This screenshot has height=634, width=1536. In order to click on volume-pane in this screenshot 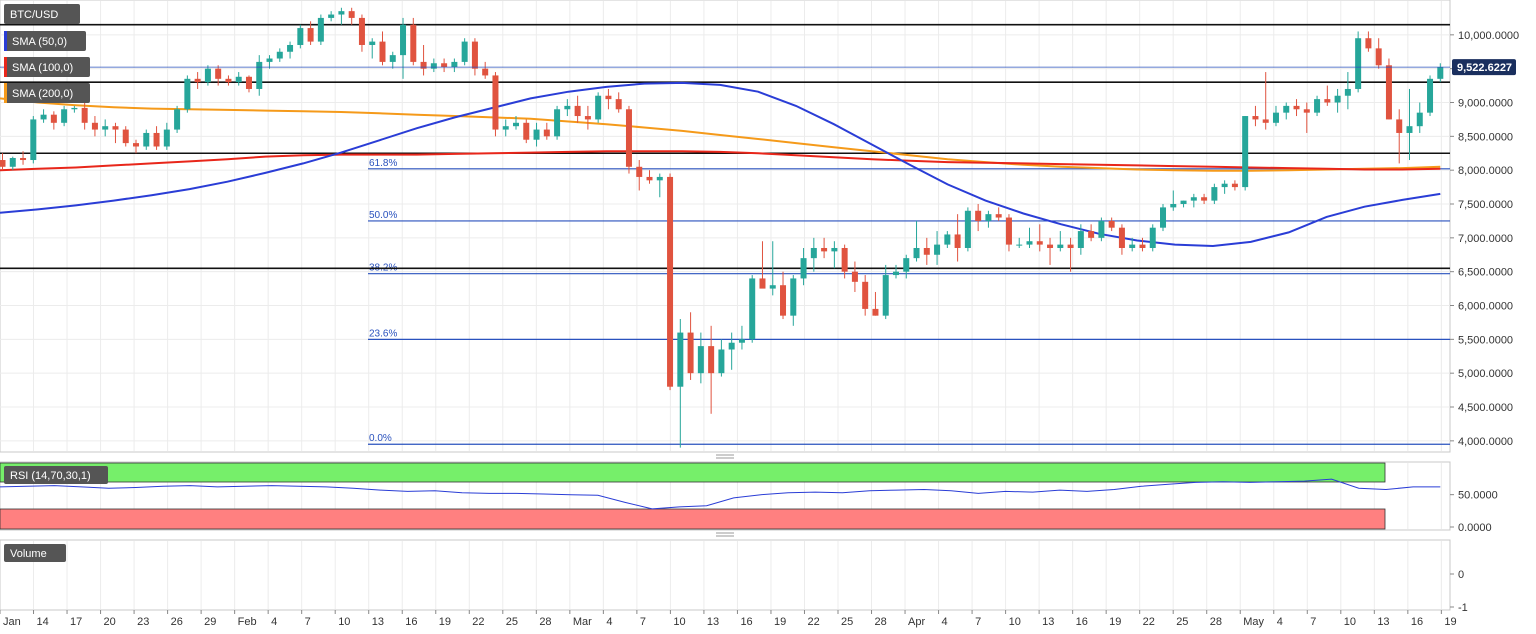, I will do `click(725, 575)`.